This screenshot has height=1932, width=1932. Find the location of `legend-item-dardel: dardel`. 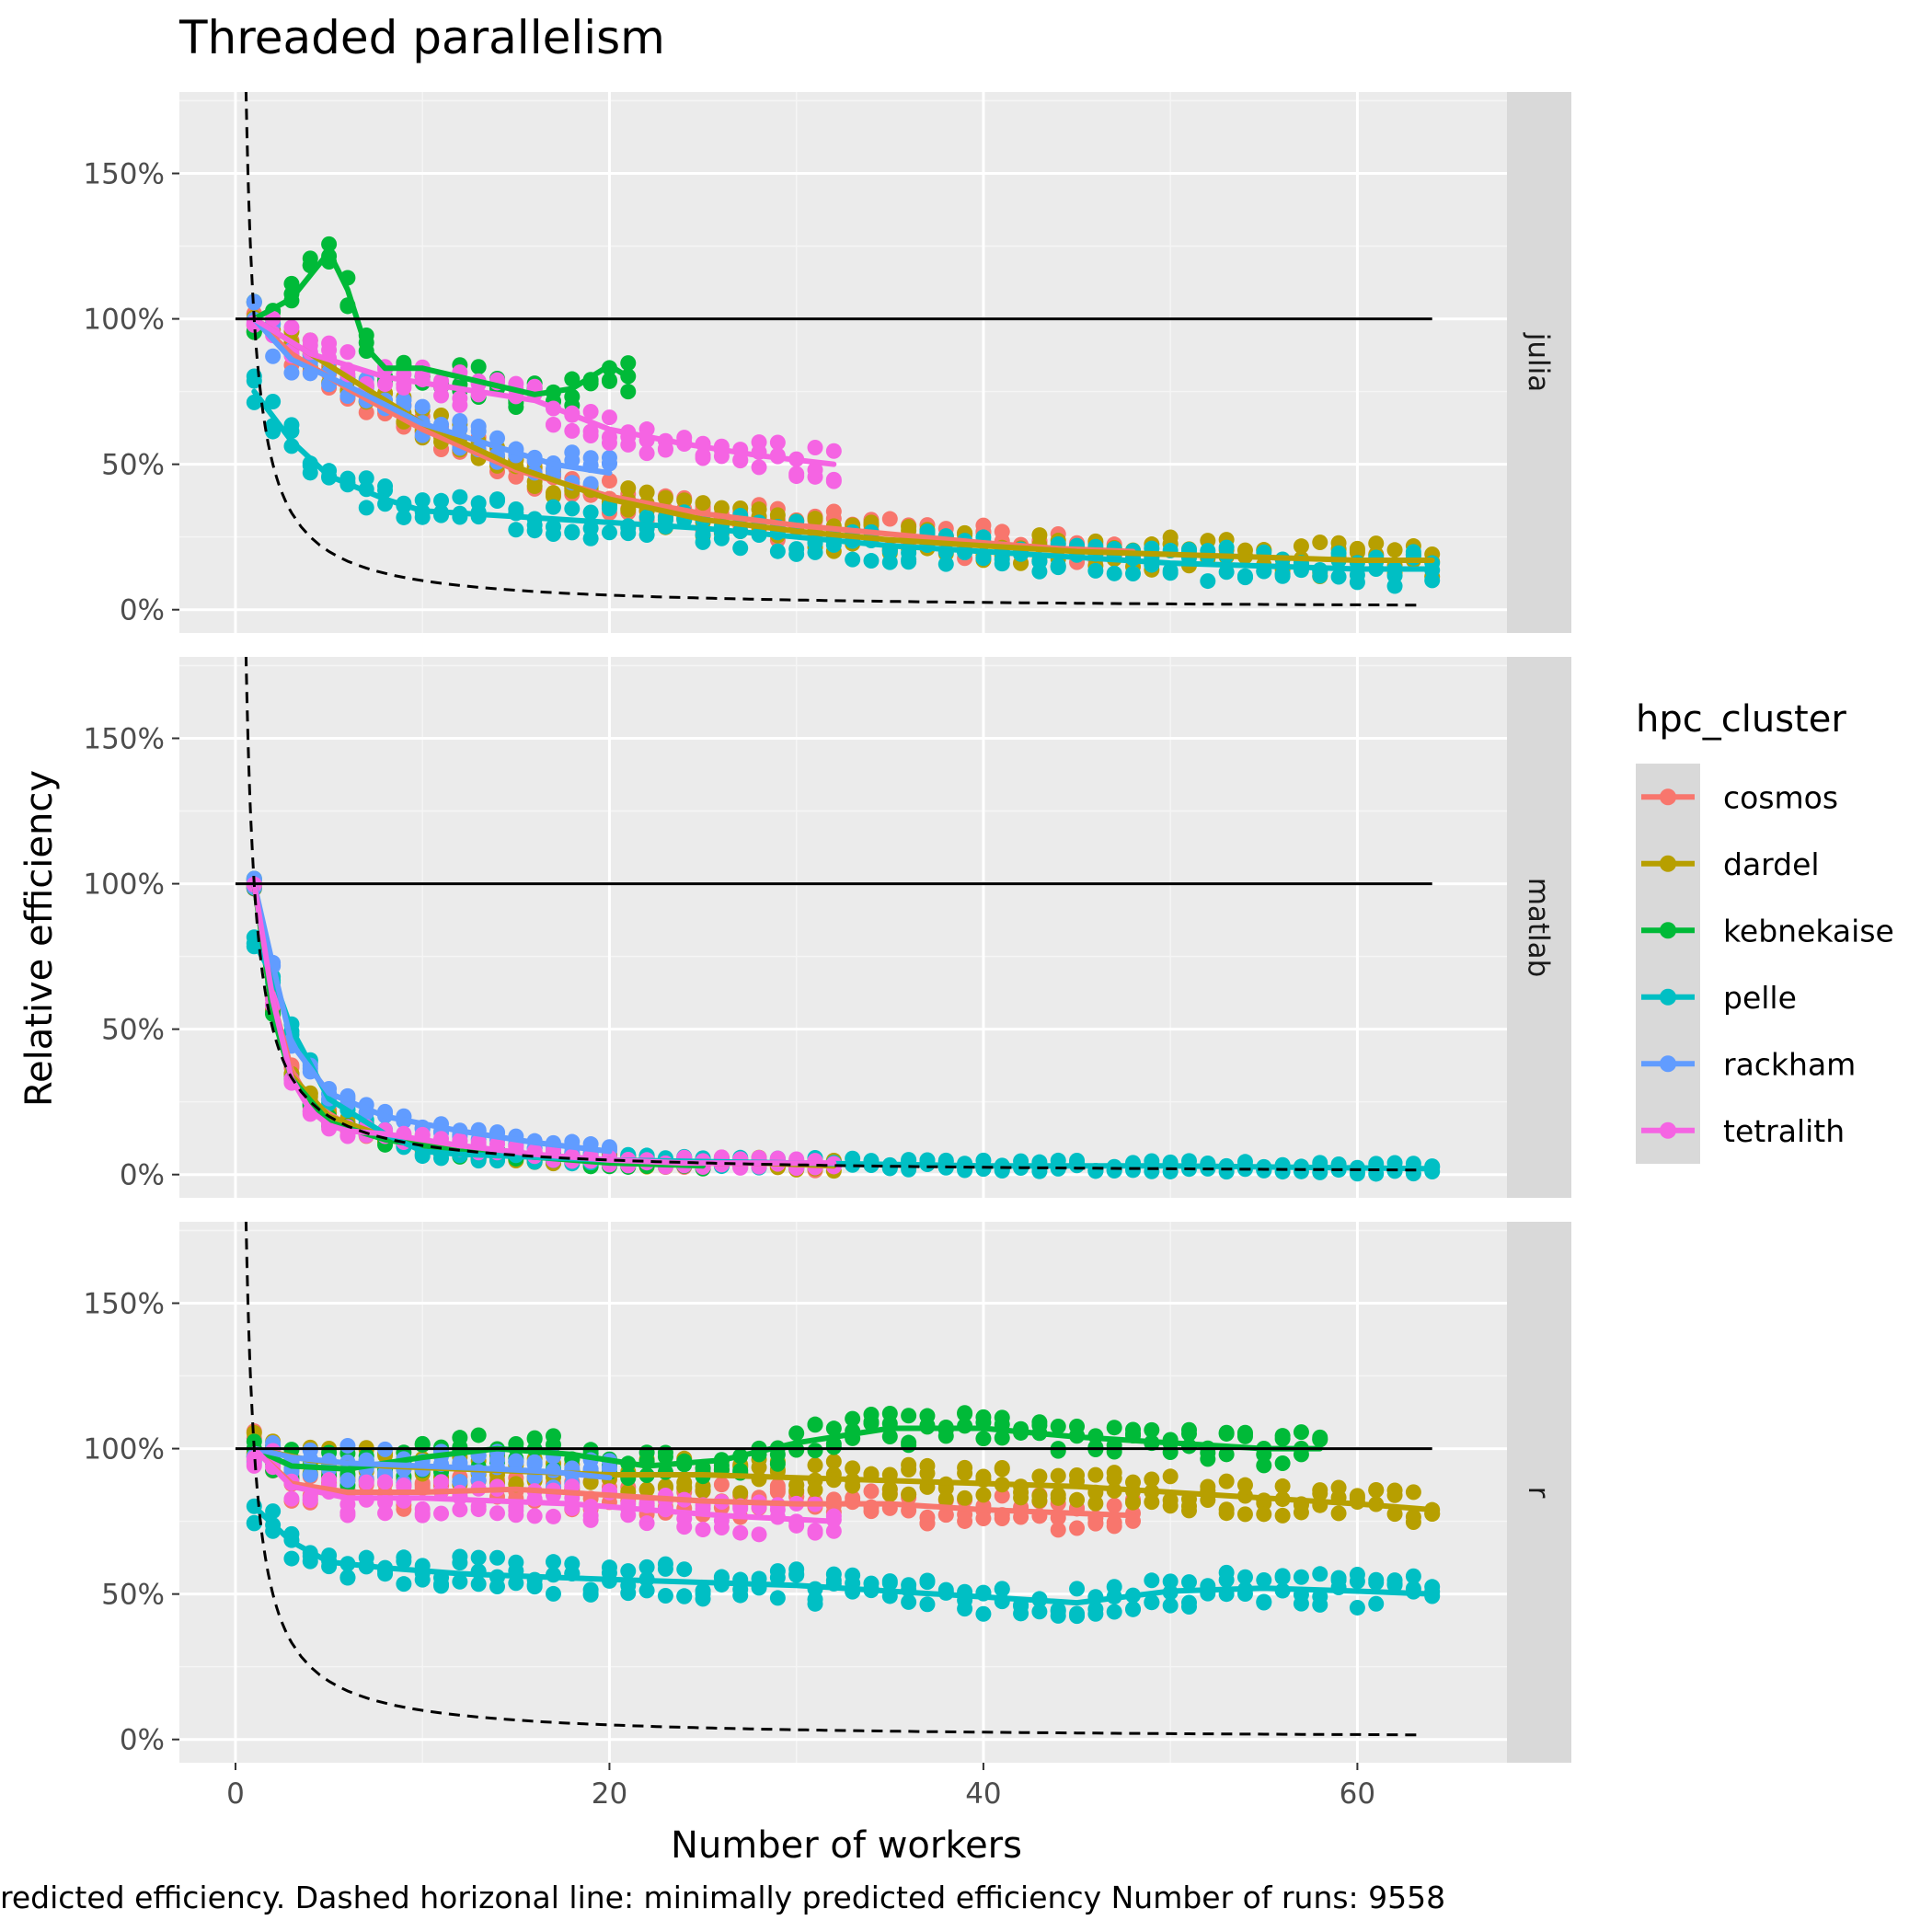

legend-item-dardel: dardel is located at coordinates (1728, 863).